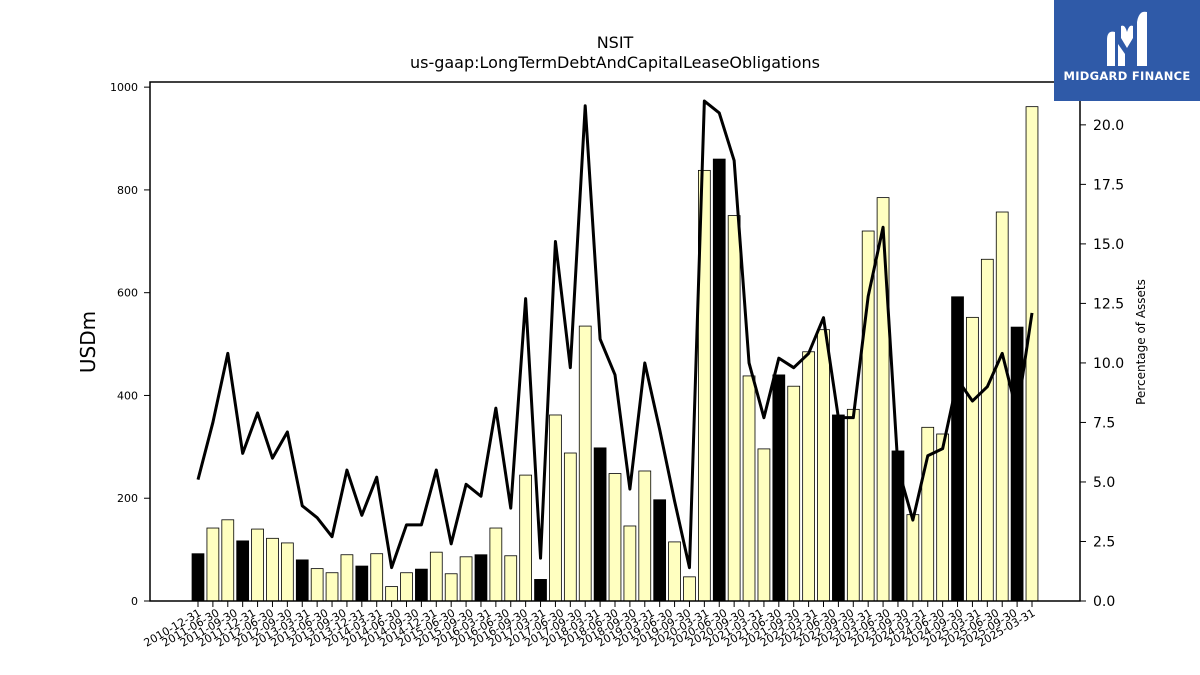  I want to click on y2-tick-label: 15.0, so click(1108, 245).